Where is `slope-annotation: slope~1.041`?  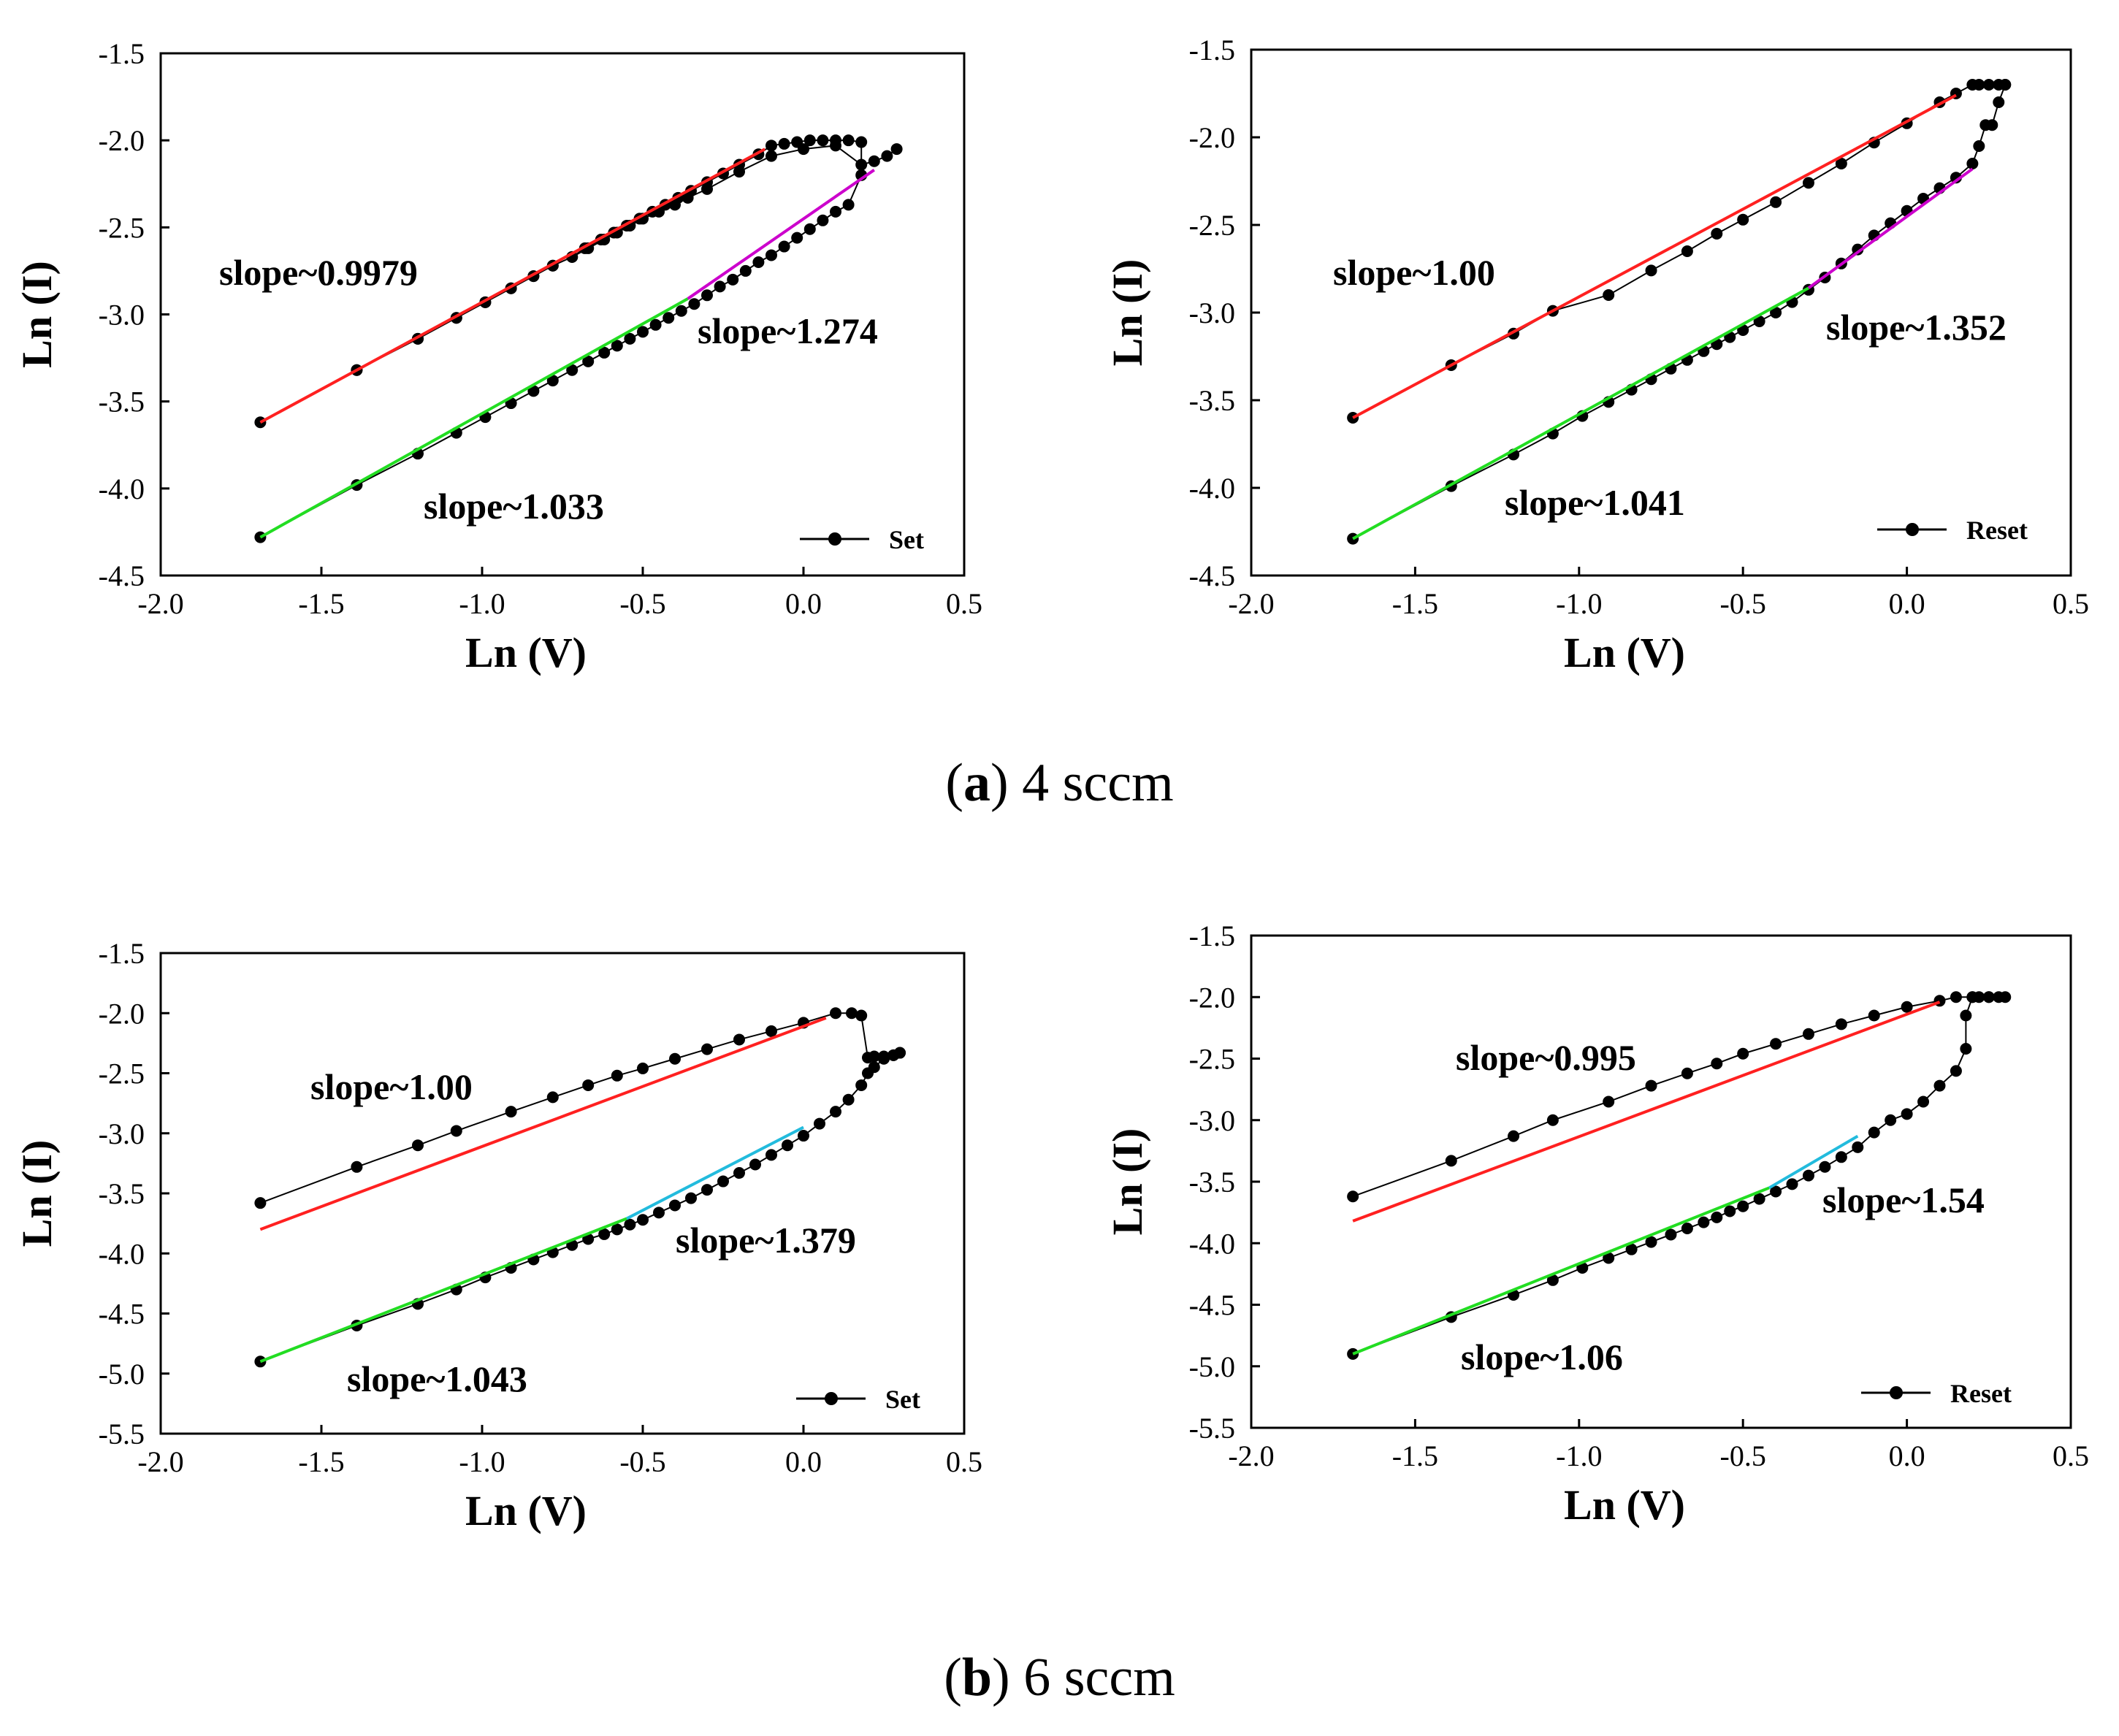
slope-annotation: slope~1.041 is located at coordinates (1595, 502).